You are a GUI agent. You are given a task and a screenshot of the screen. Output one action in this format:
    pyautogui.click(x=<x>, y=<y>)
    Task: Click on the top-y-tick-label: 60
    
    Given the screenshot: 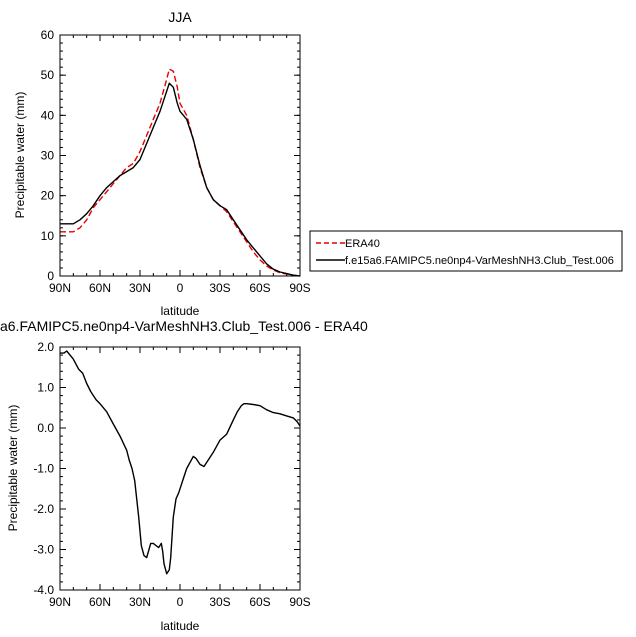 What is the action you would take?
    pyautogui.click(x=48, y=35)
    